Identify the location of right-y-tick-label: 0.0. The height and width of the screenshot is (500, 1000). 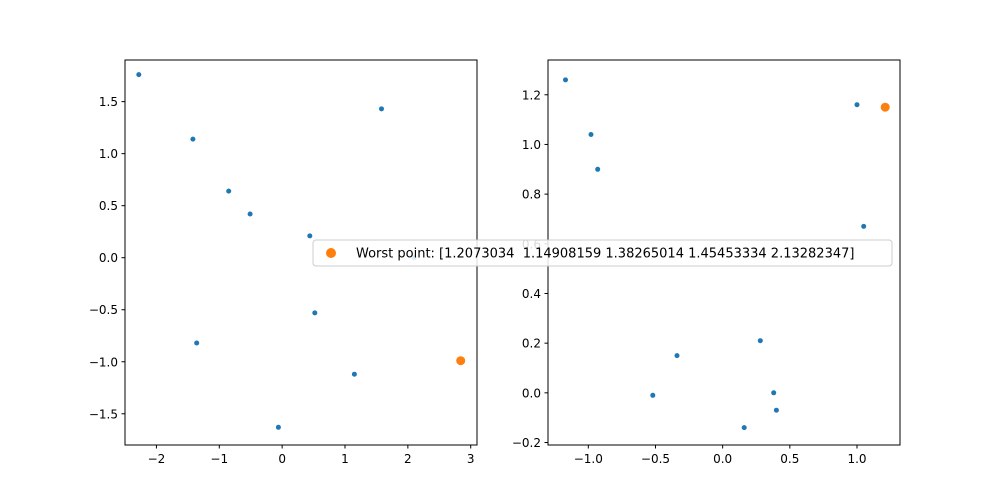
(531, 393).